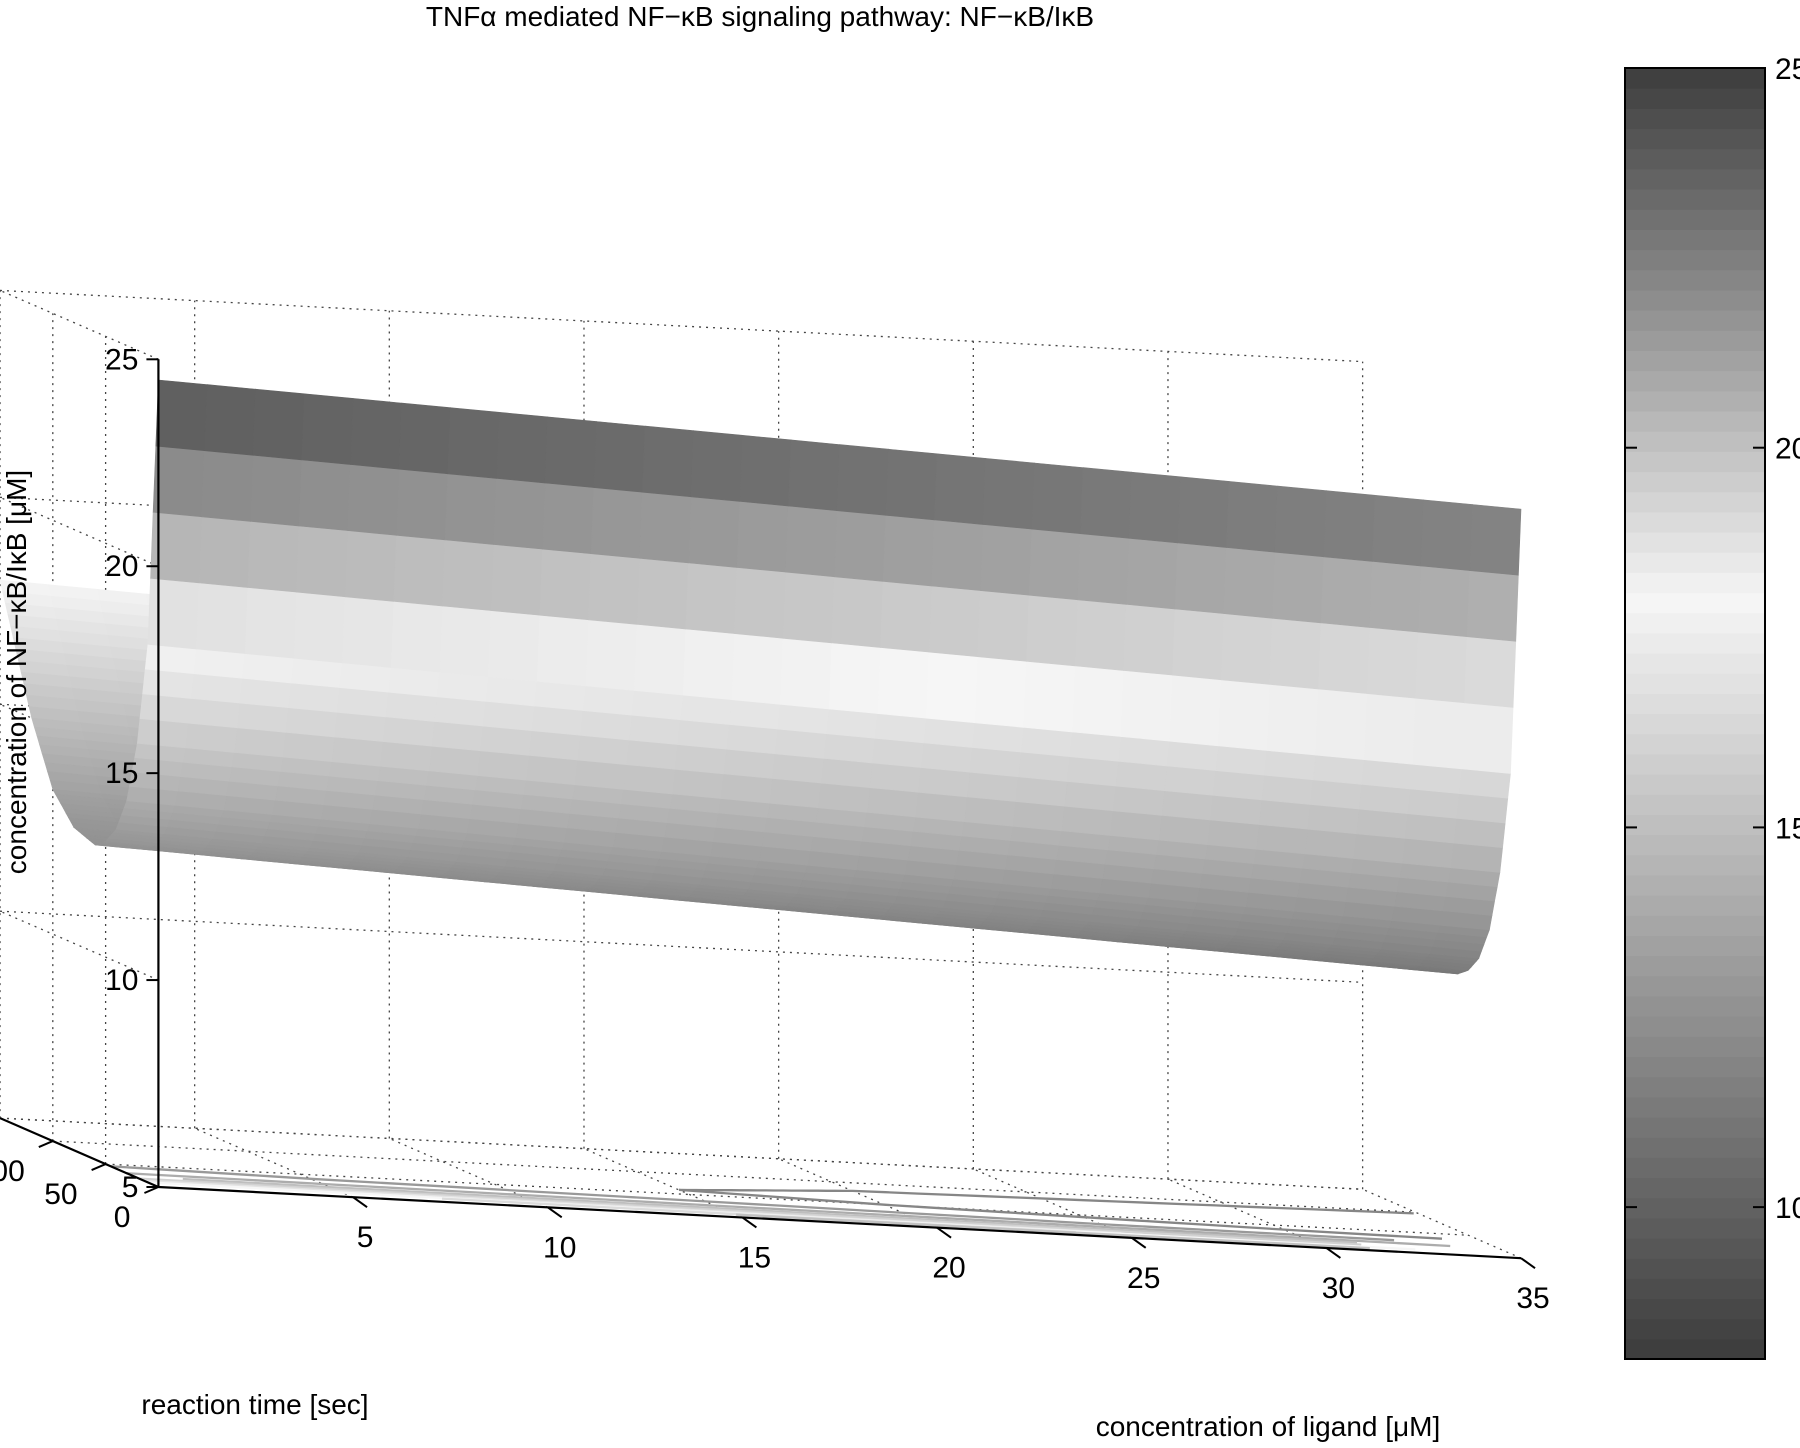  I want to click on z-tick-label: 5, so click(130, 1187).